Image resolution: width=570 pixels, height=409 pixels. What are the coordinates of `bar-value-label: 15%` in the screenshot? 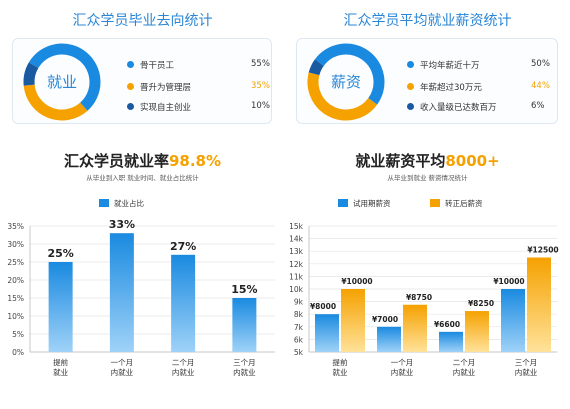 It's located at (244, 289).